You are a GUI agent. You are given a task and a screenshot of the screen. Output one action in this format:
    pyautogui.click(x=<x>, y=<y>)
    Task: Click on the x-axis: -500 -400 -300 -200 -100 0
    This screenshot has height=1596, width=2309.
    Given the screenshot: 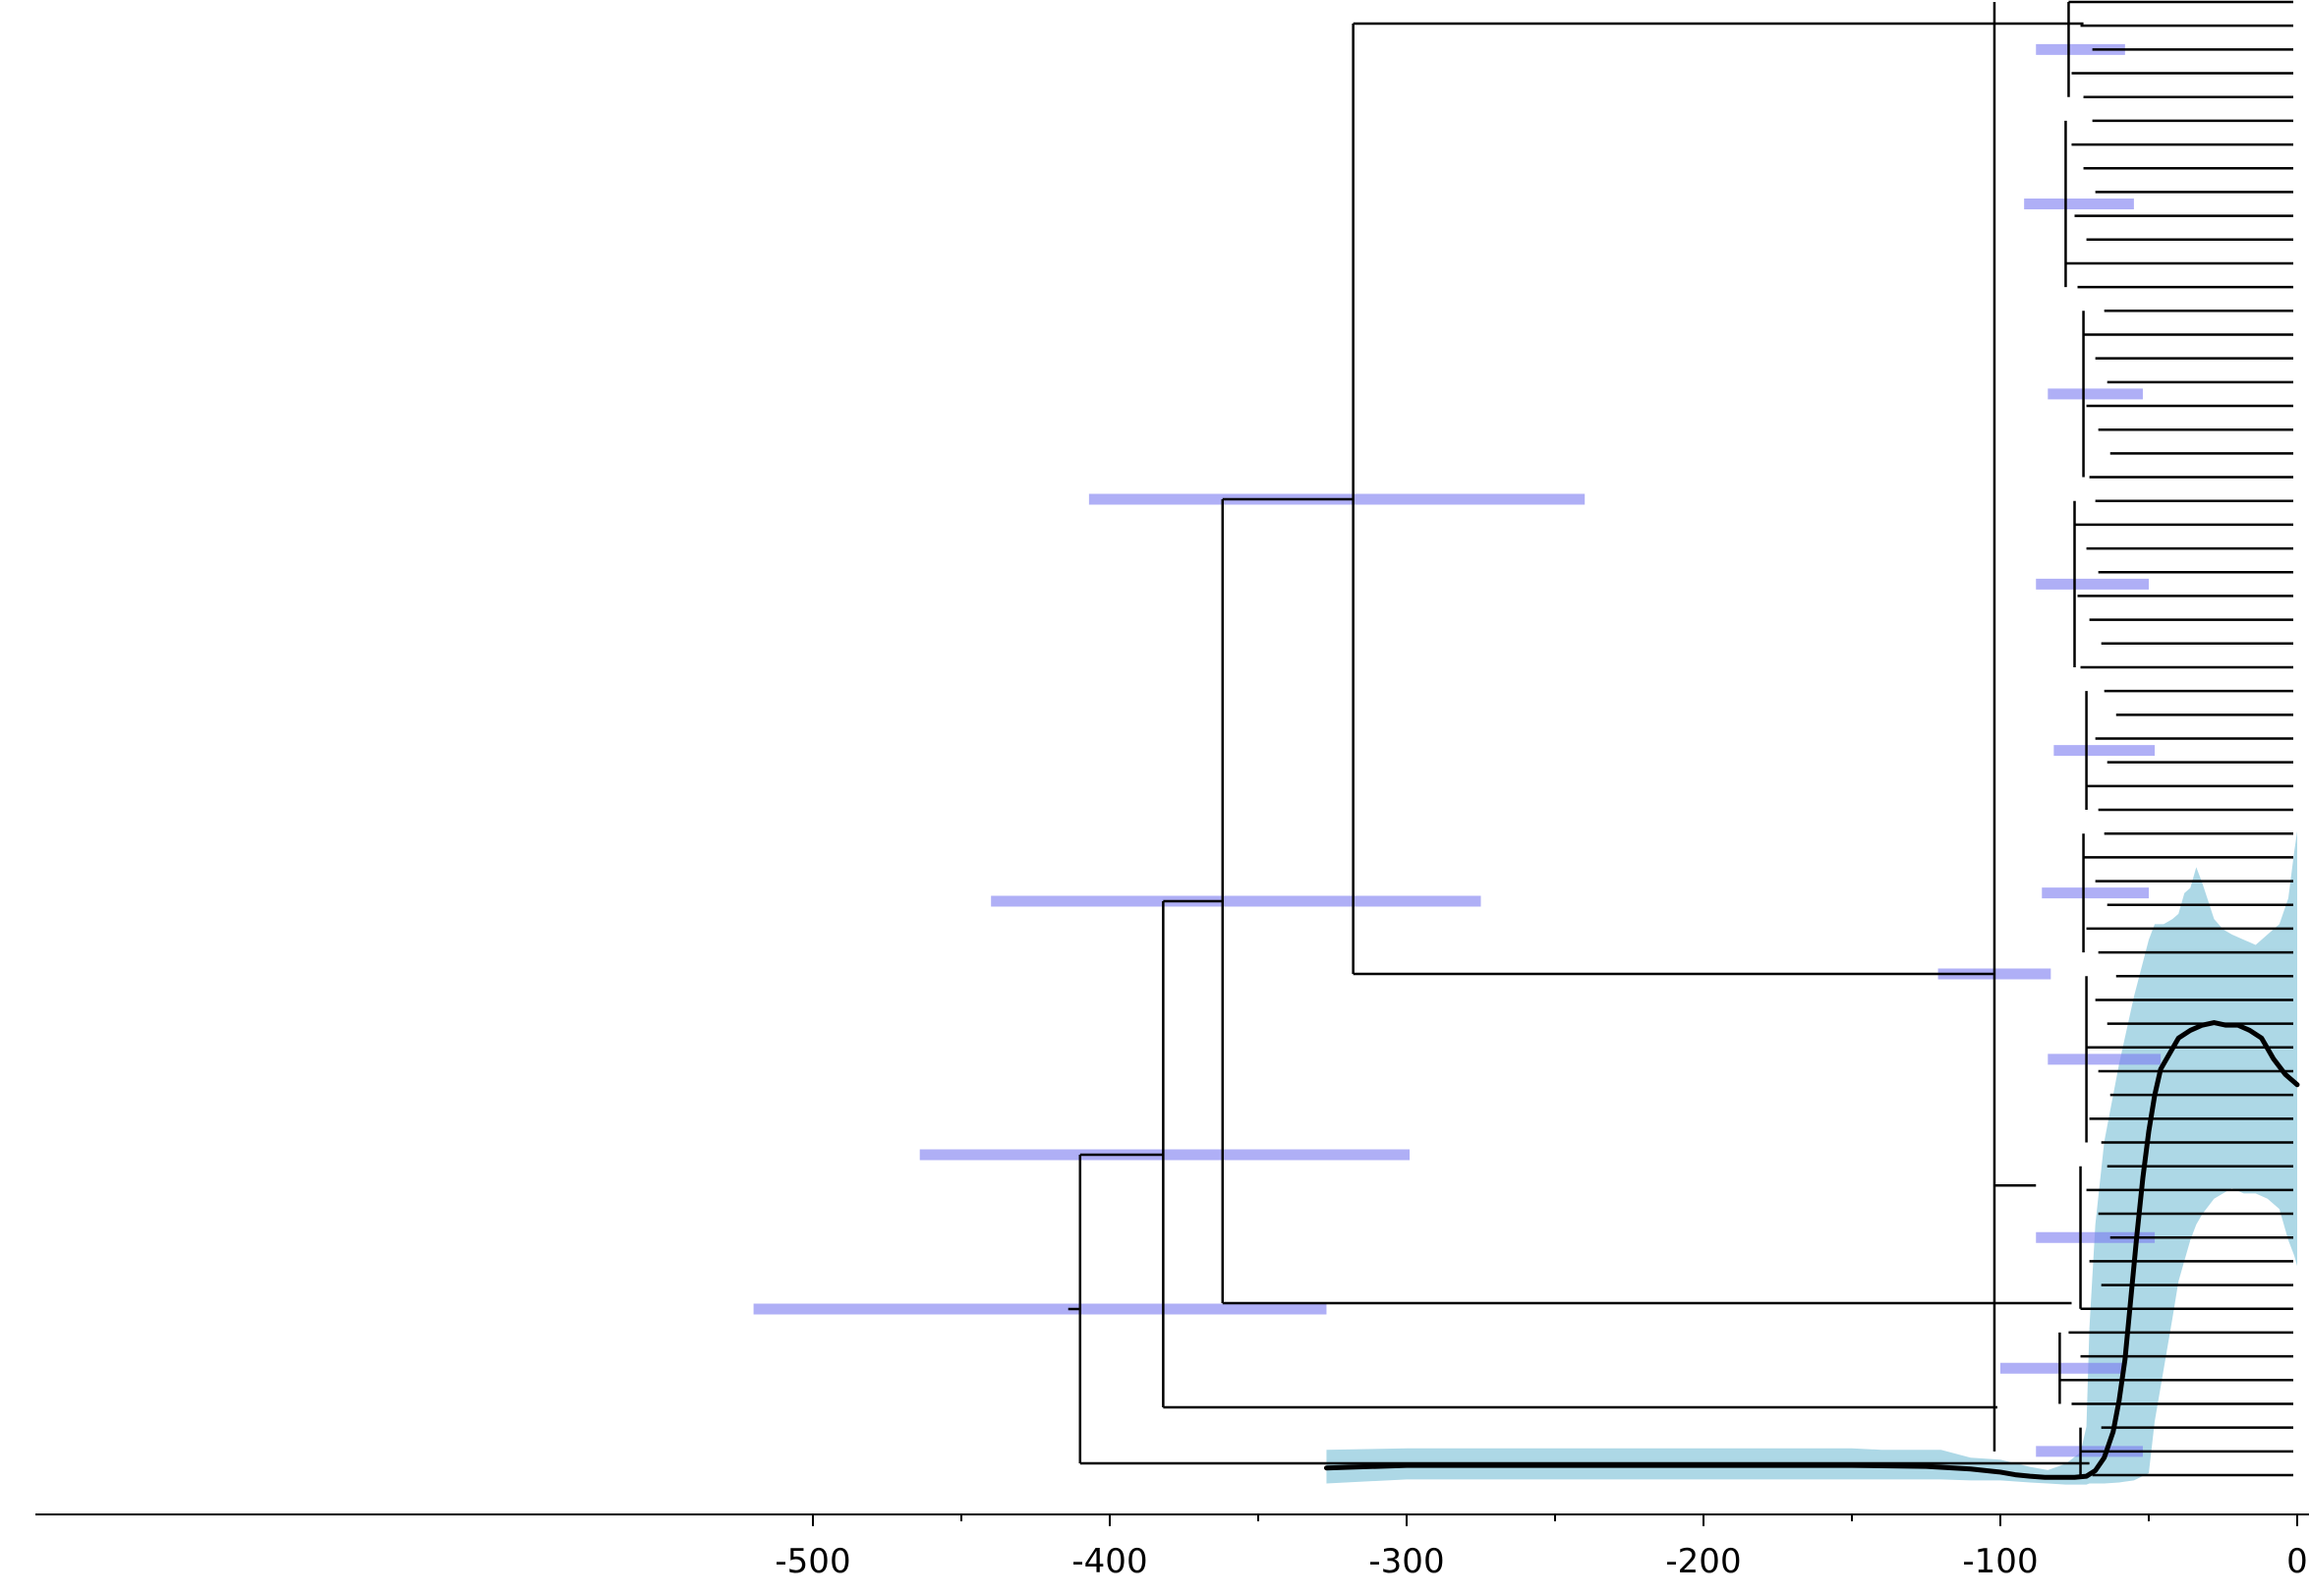 What is the action you would take?
    pyautogui.click(x=1172, y=1547)
    